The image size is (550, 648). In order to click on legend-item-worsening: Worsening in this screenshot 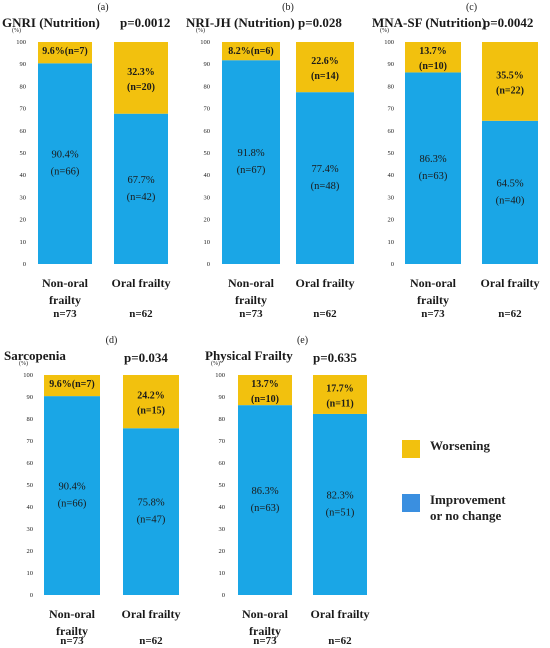, I will do `click(474, 448)`.